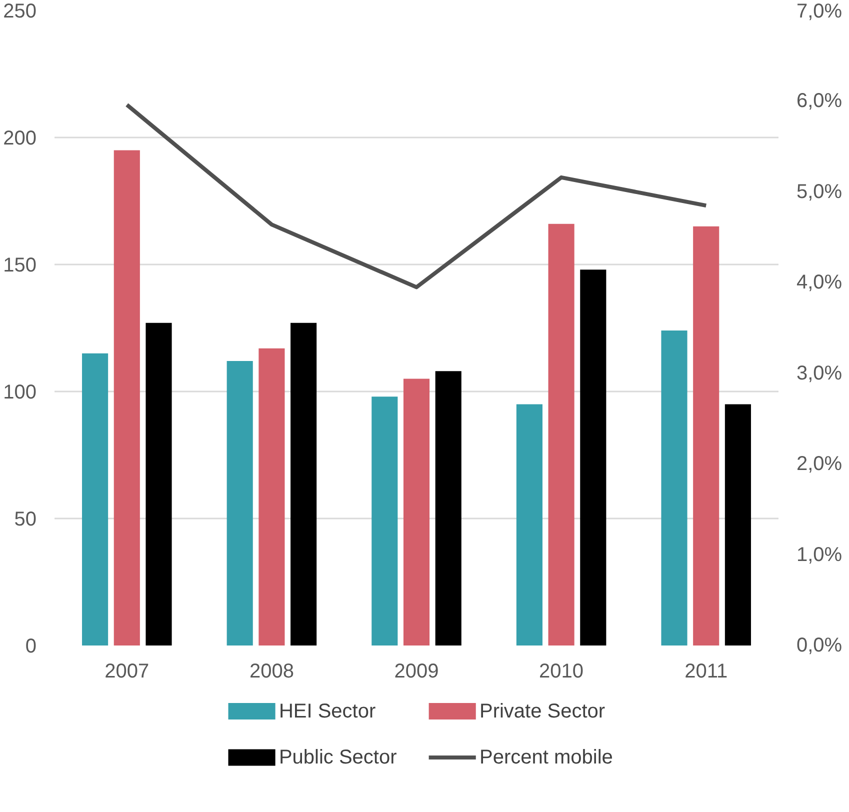 This screenshot has height=812, width=849. Describe the element at coordinates (271, 671) in the screenshot. I see `x-tick-label: 2008` at that location.